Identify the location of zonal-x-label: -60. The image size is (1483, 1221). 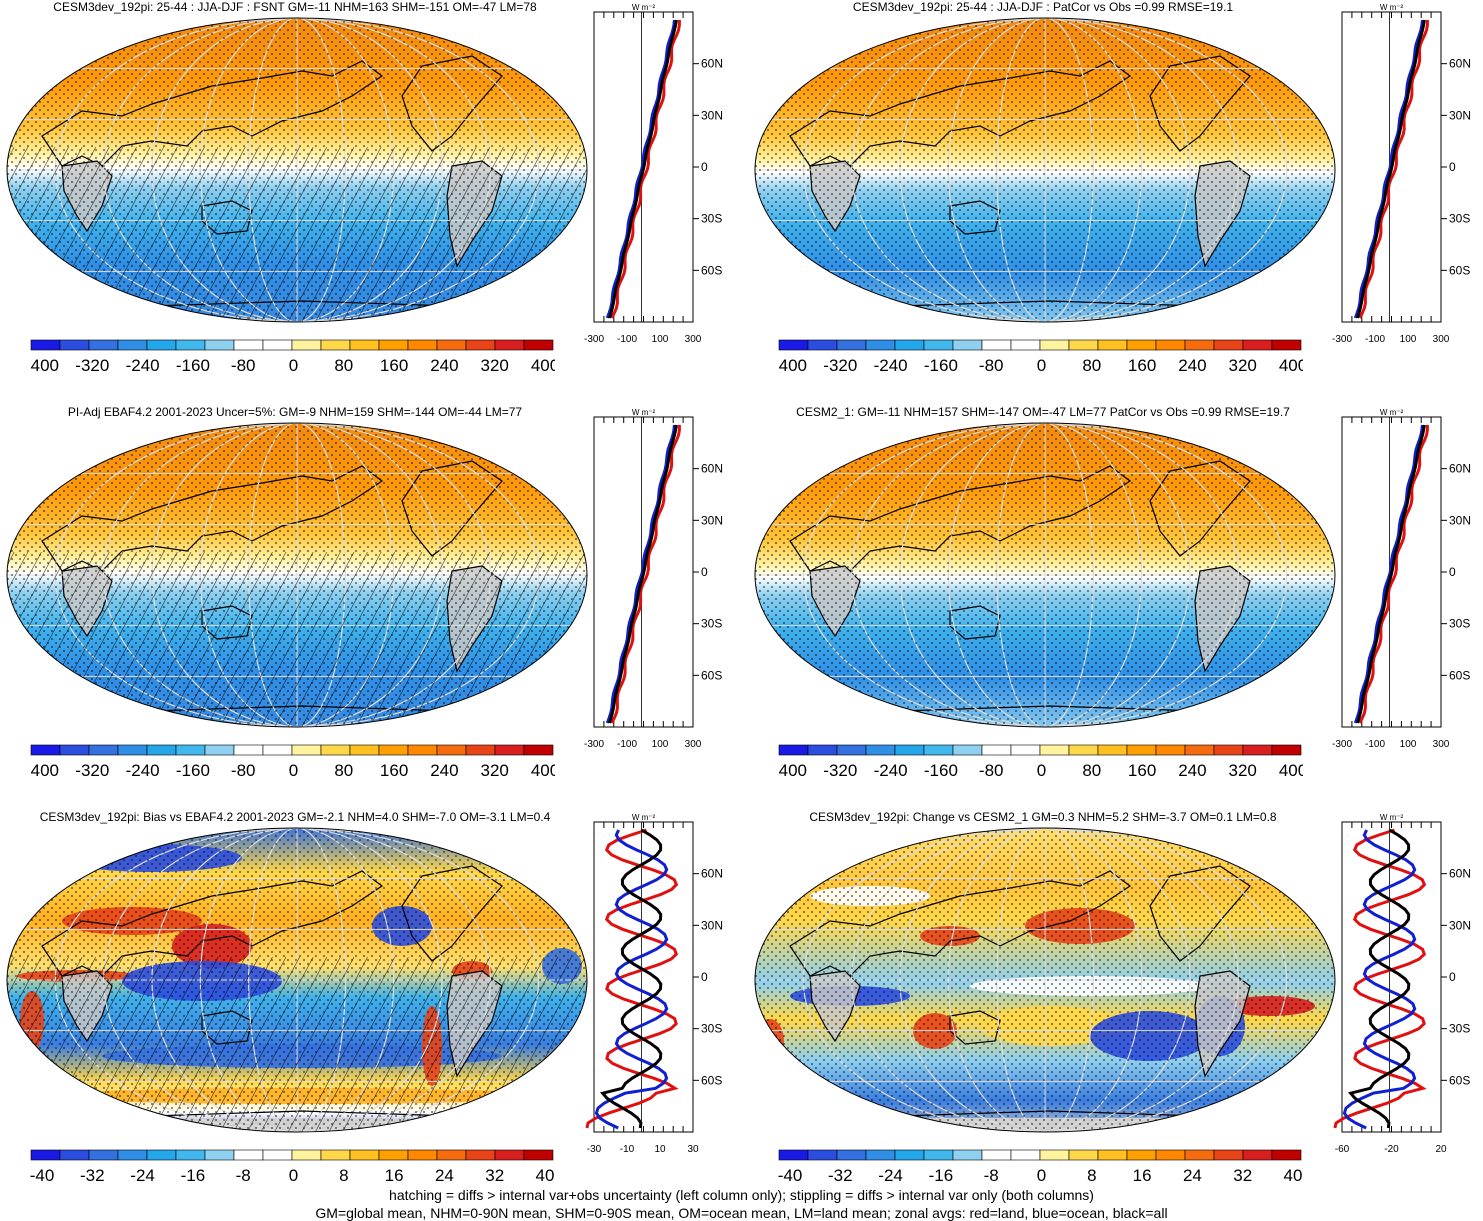
(1342, 1149).